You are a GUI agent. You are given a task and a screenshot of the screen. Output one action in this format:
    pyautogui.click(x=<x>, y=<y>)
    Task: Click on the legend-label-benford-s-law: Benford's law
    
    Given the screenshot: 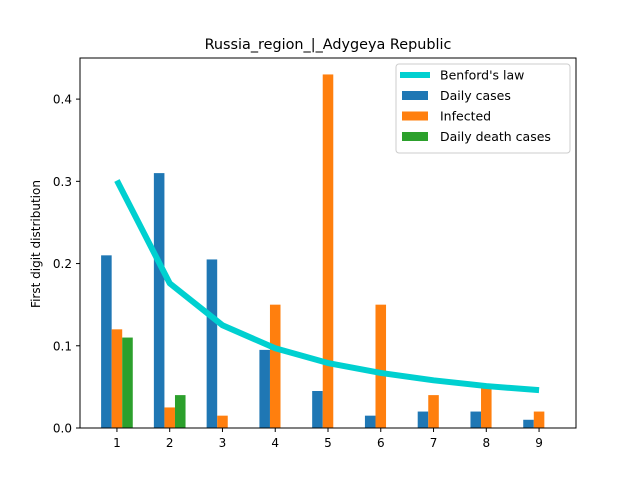 What is the action you would take?
    pyautogui.click(x=482, y=75)
    